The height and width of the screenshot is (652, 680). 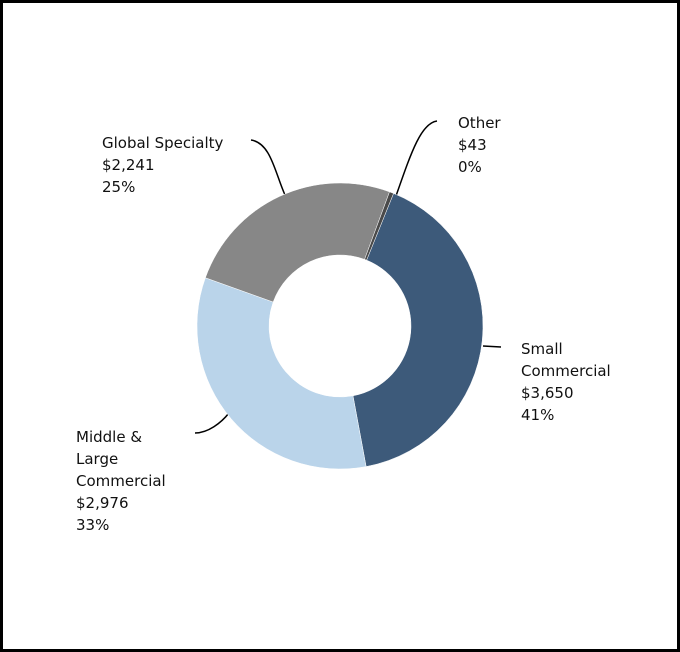 I want to click on value-label: $3,650, so click(x=547, y=393).